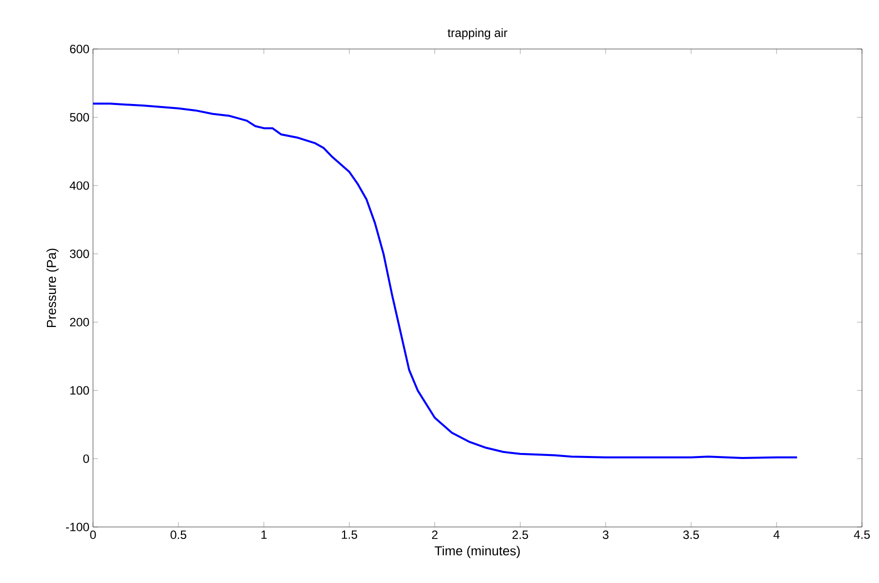 The height and width of the screenshot is (583, 879). What do you see at coordinates (80, 254) in the screenshot?
I see `y-tick-label: 300` at bounding box center [80, 254].